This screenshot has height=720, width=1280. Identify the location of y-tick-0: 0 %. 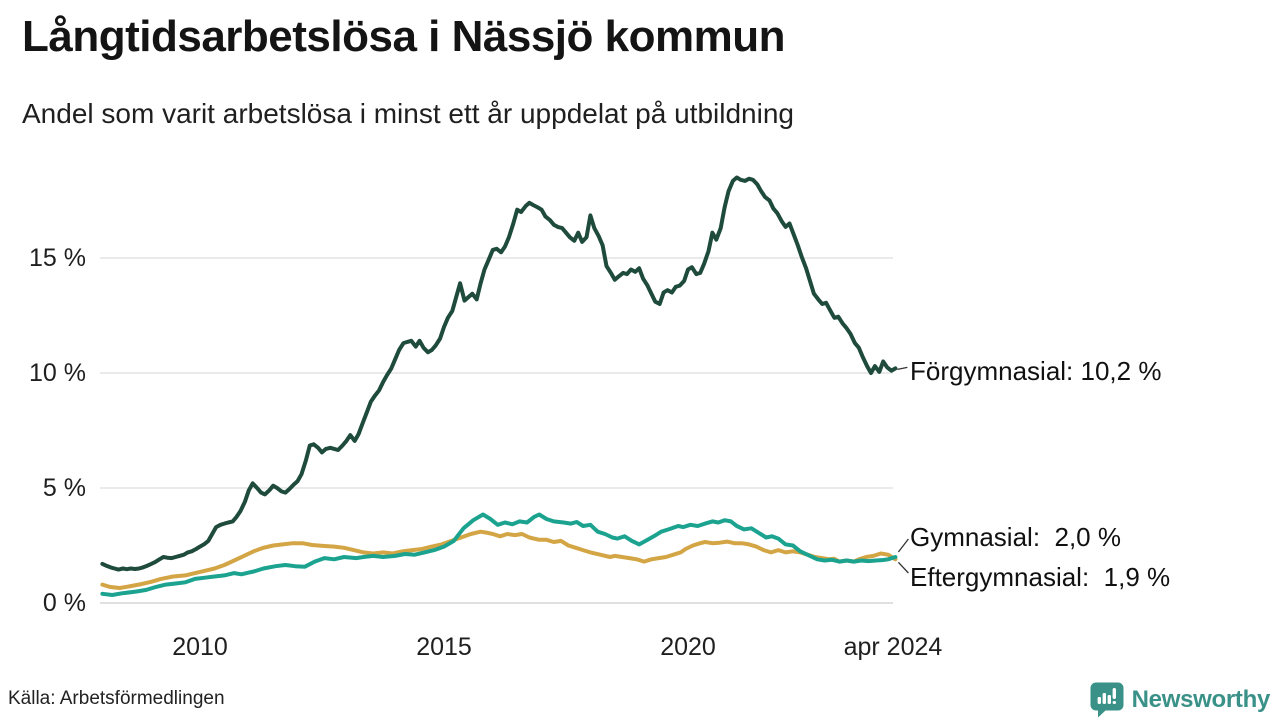
(64, 603).